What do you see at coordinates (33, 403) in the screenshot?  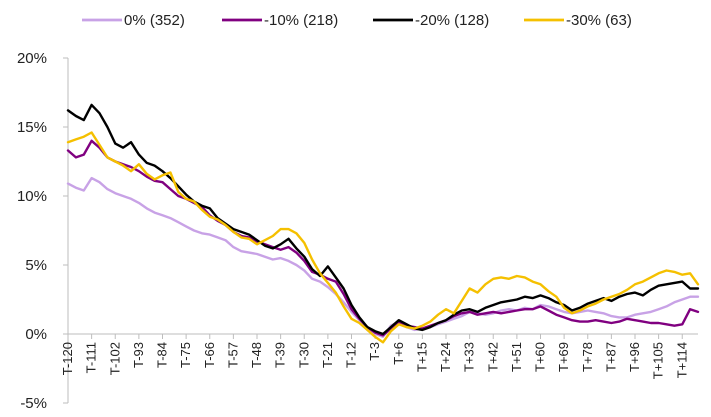 I see `y-tick-label: -5%` at bounding box center [33, 403].